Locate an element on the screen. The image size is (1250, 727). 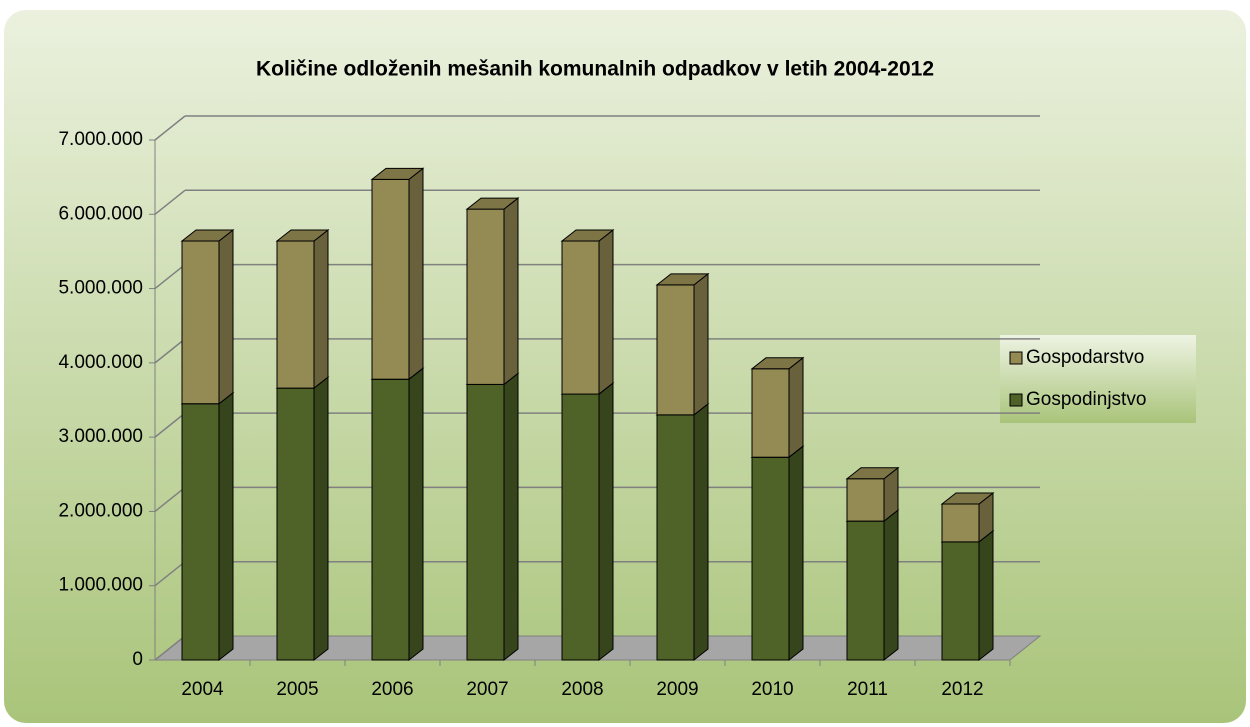
x-tick-label: 2011 is located at coordinates (867, 689).